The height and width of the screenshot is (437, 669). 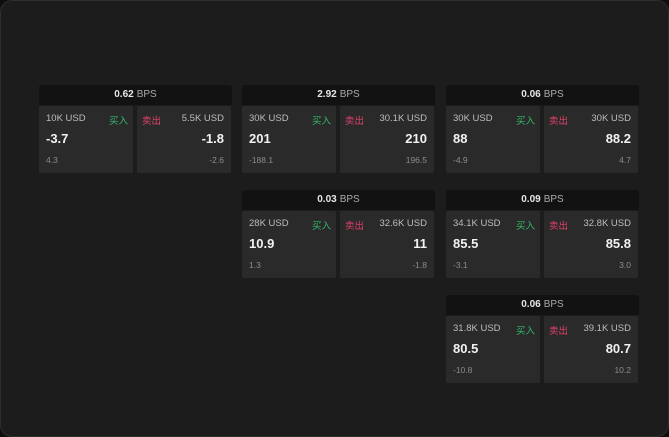 What do you see at coordinates (460, 160) in the screenshot?
I see `change: -4.9` at bounding box center [460, 160].